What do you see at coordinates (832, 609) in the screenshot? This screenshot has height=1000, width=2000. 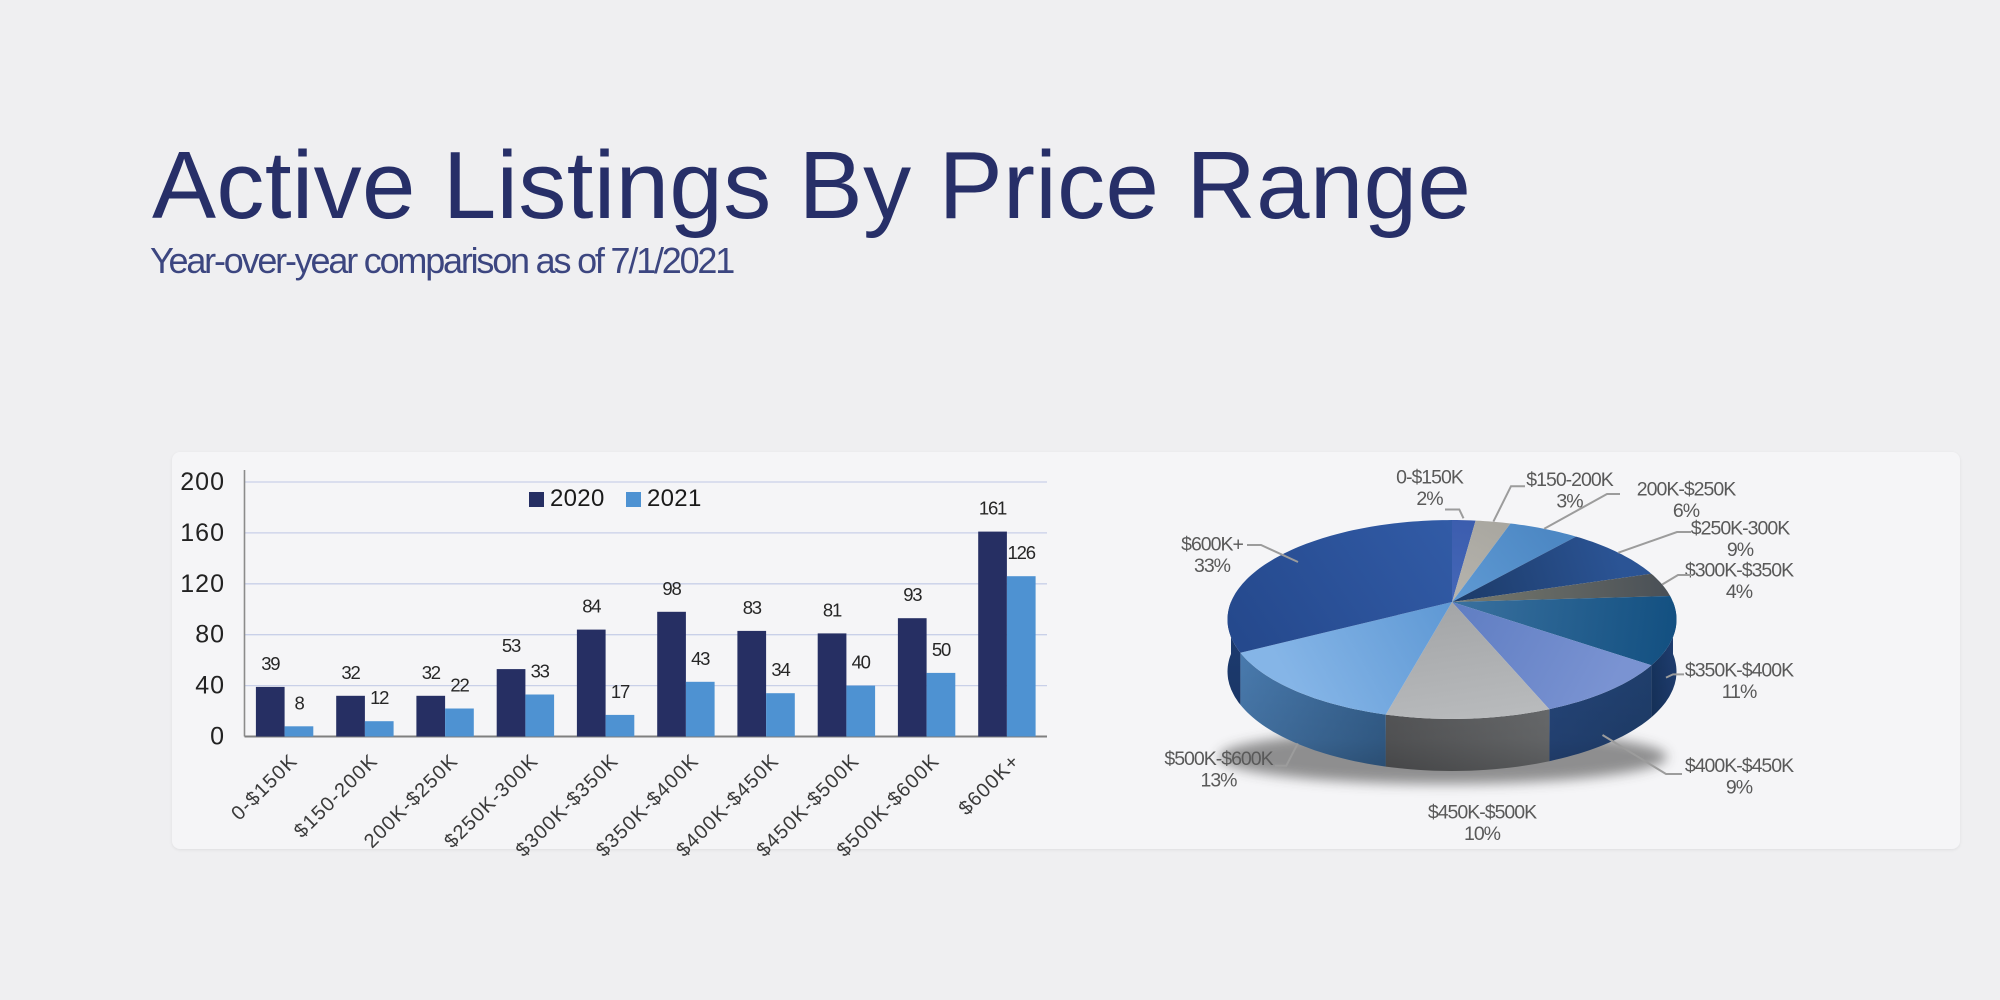 I see `svg-text: 81` at bounding box center [832, 609].